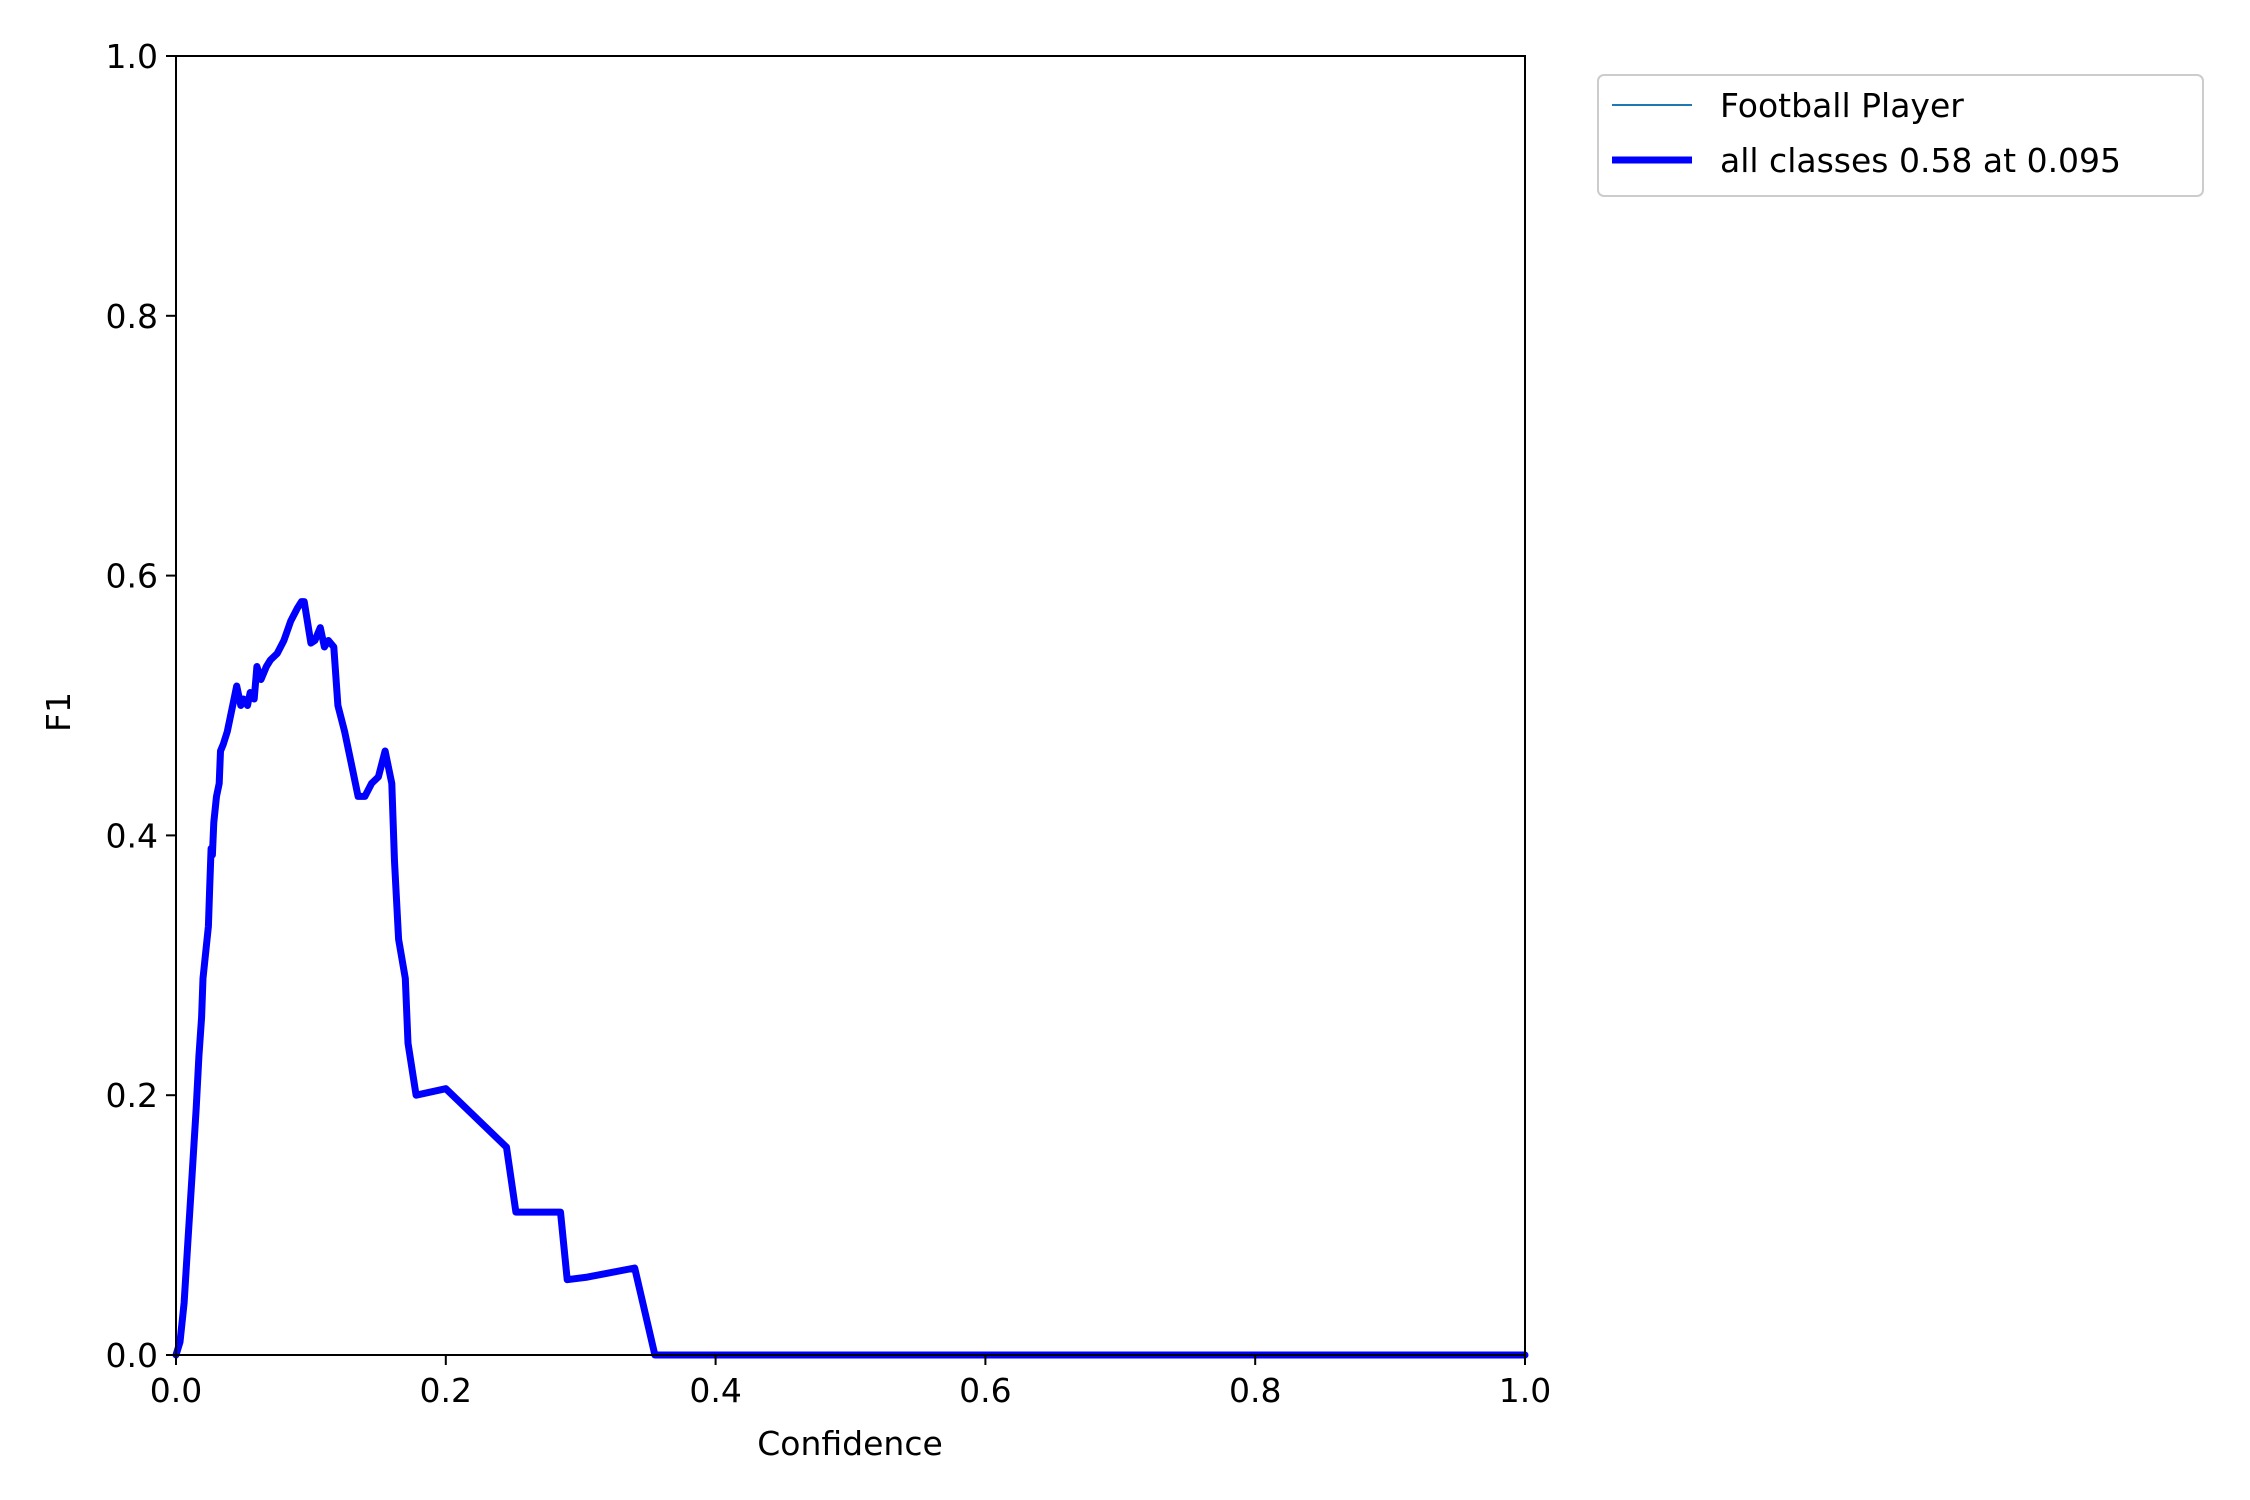  I want to click on x-tick-label: 0.4, so click(715, 1390).